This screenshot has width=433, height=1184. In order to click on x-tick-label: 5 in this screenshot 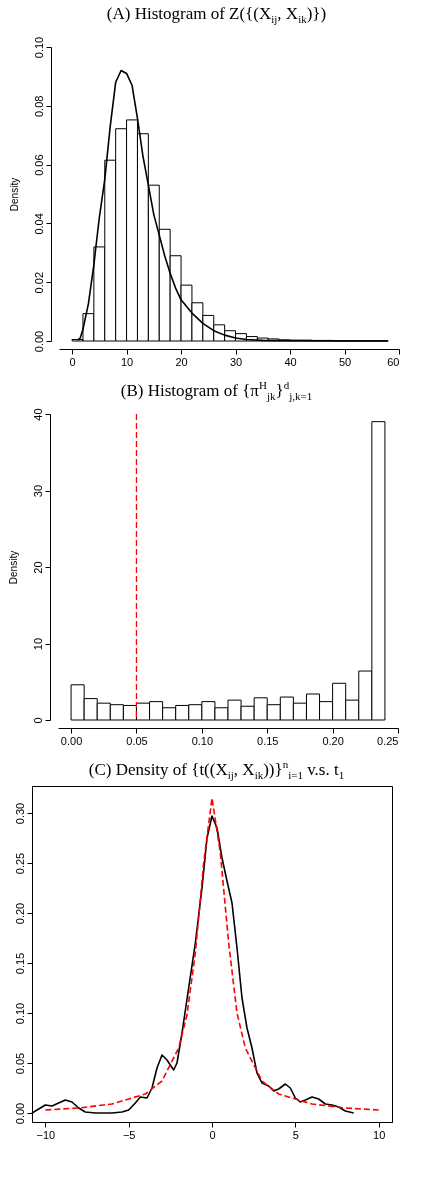, I will do `click(295, 1134)`.